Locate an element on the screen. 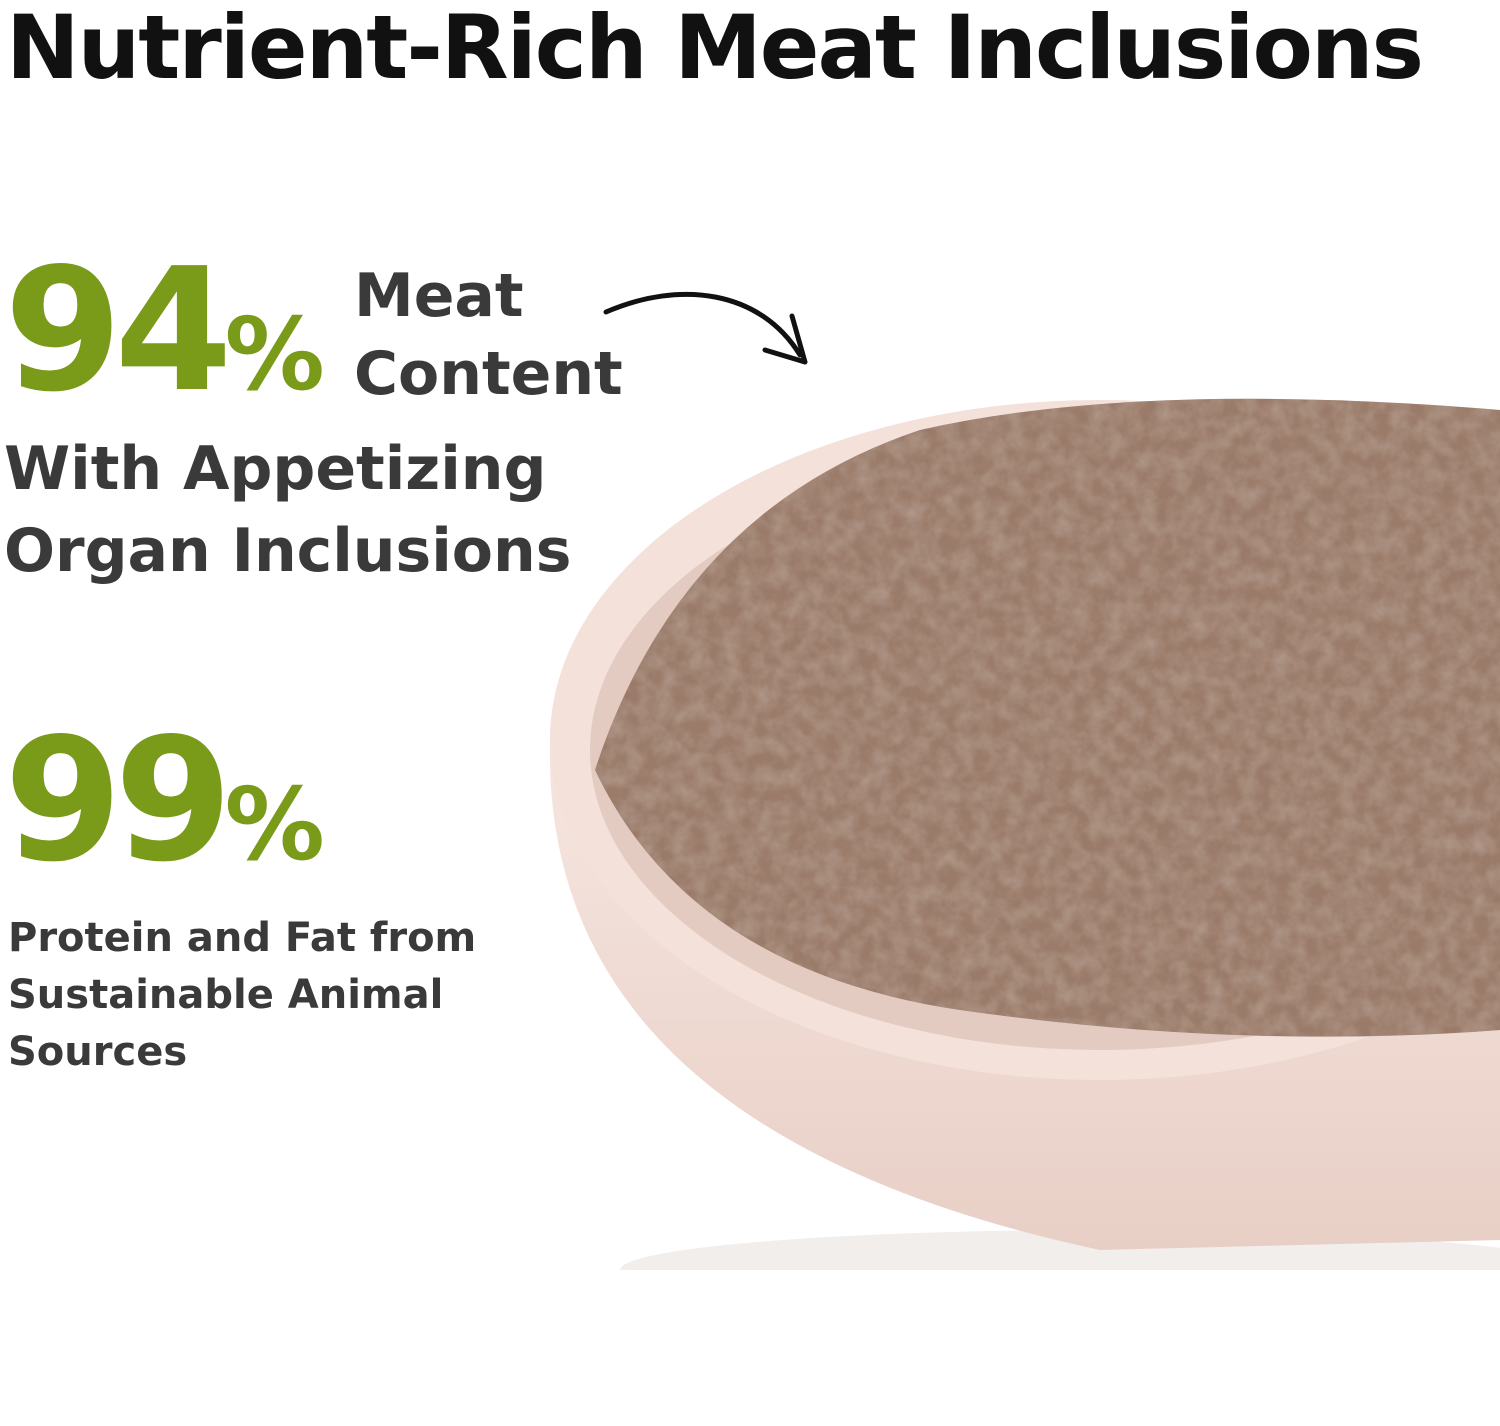  stat-94: 94% is located at coordinates (164, 331).